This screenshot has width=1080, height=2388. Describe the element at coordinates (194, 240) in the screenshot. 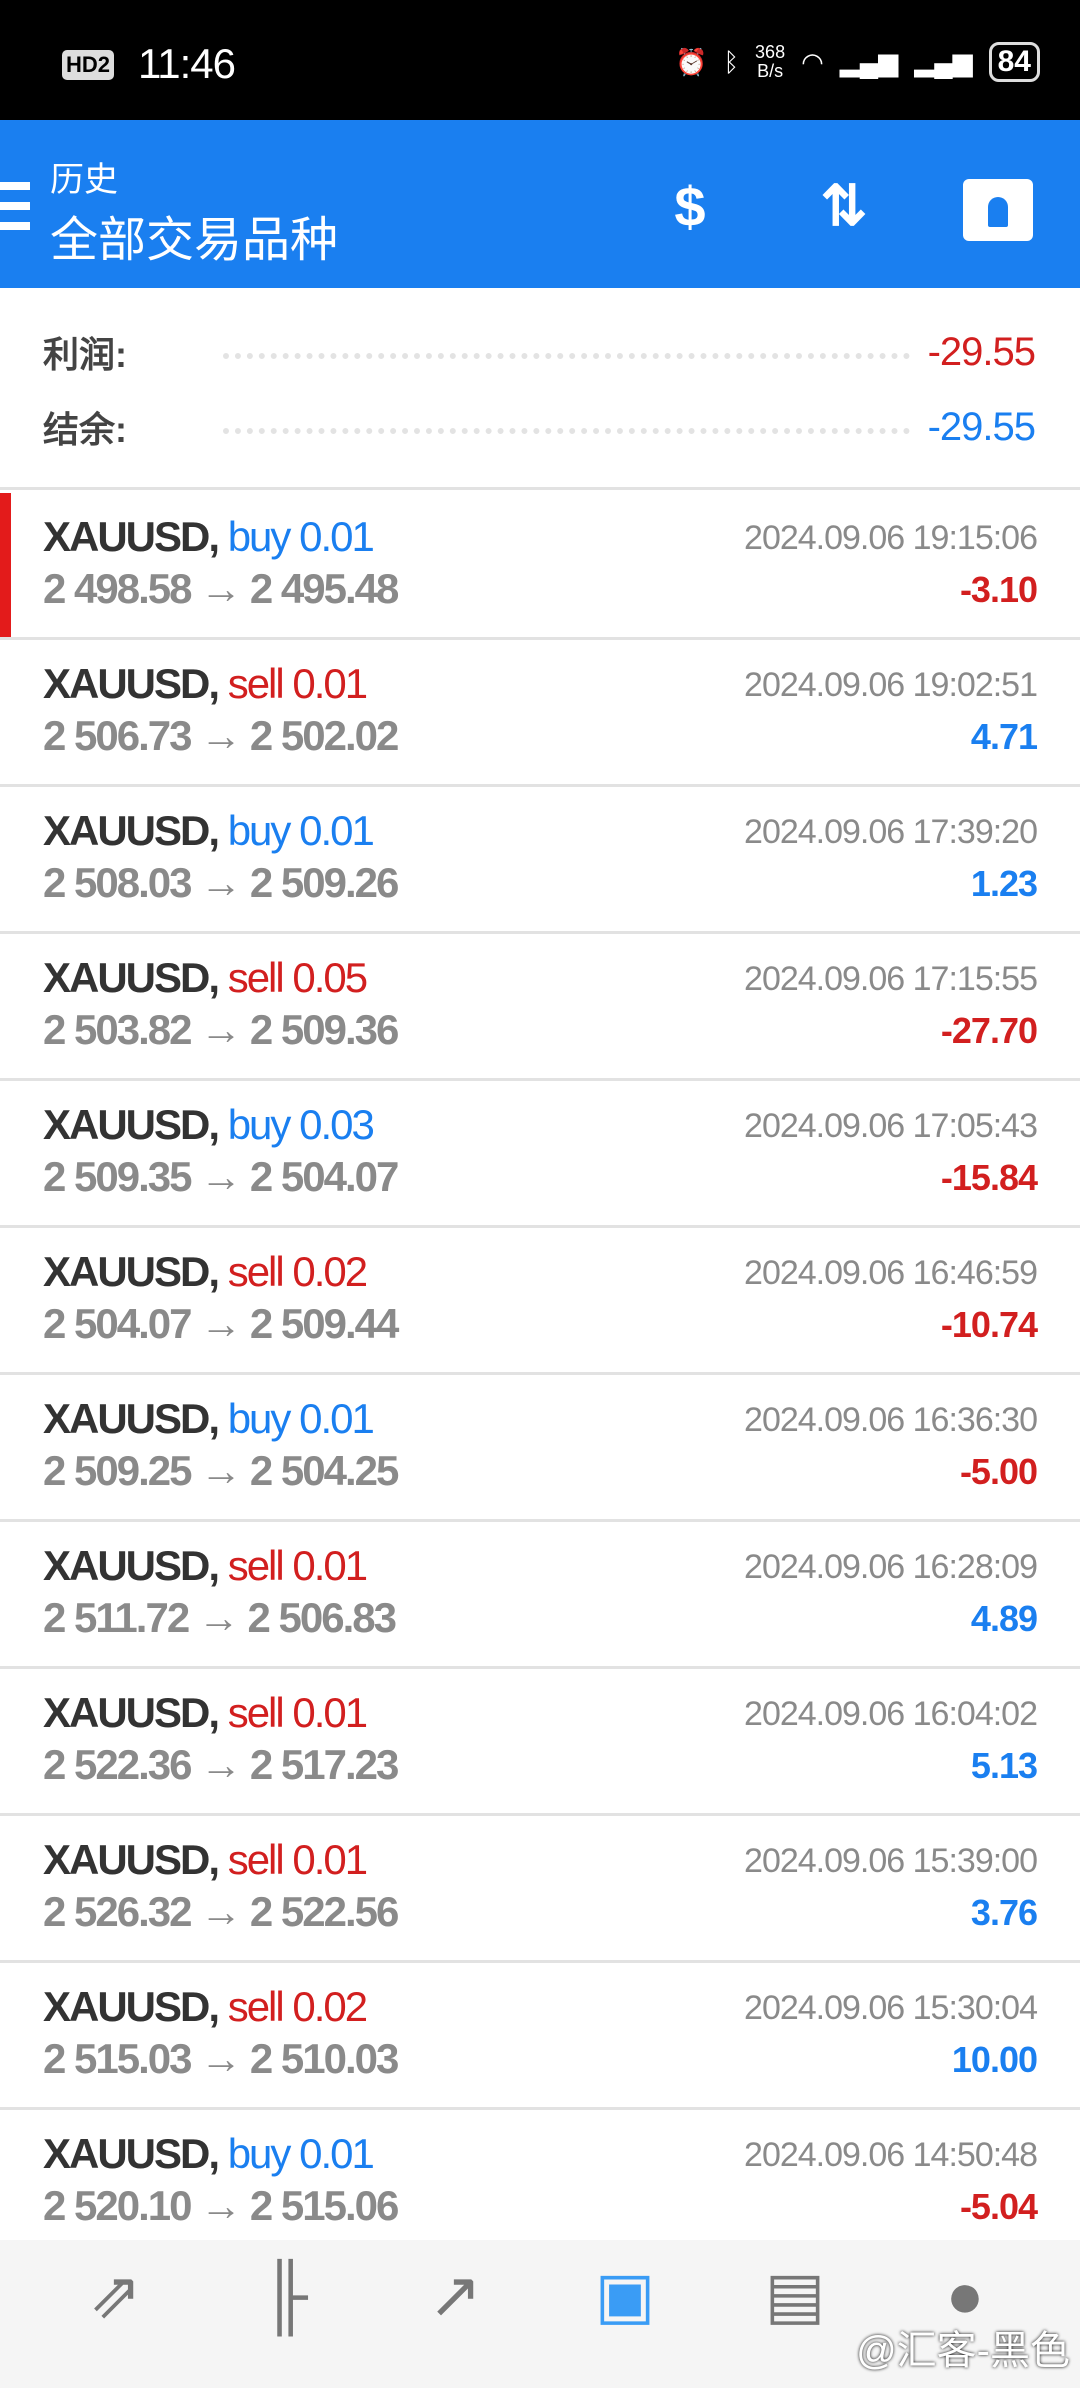

I see `header-title: 全部交易品种` at that location.